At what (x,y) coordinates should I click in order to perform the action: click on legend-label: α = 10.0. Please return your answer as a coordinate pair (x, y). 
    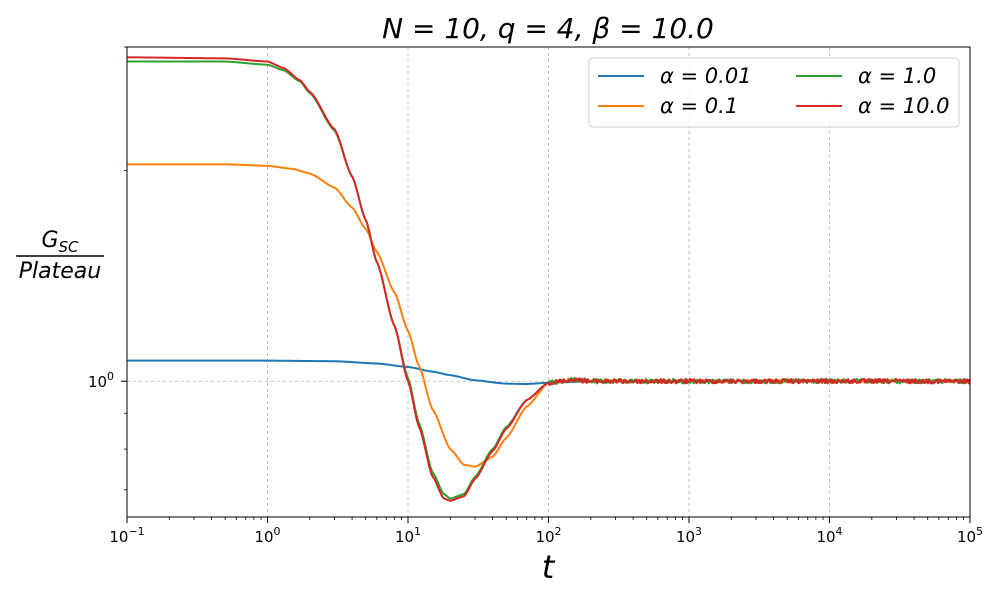
    Looking at the image, I should click on (904, 106).